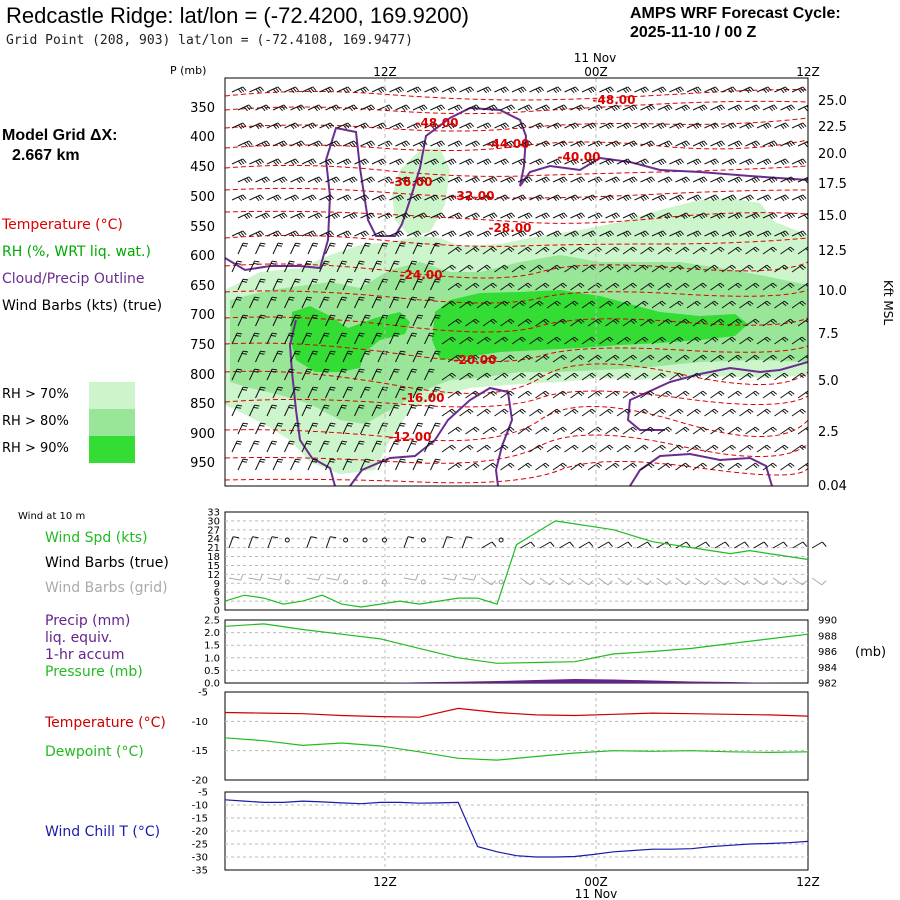 The width and height of the screenshot is (900, 900). I want to click on p-tick-label: 550, so click(202, 227).